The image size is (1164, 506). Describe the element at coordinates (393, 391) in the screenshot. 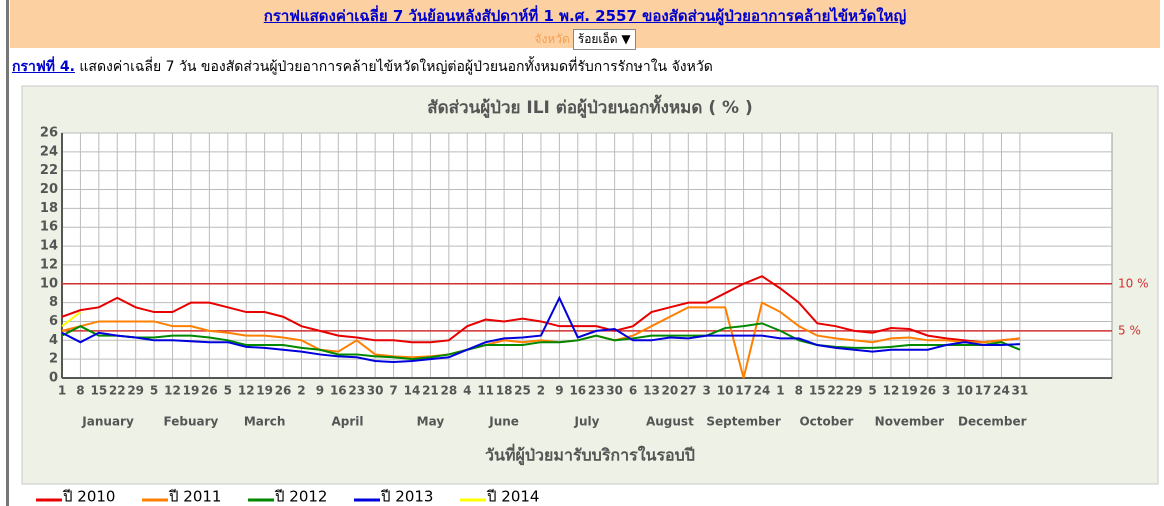

I see `x-tick-label: 7` at that location.